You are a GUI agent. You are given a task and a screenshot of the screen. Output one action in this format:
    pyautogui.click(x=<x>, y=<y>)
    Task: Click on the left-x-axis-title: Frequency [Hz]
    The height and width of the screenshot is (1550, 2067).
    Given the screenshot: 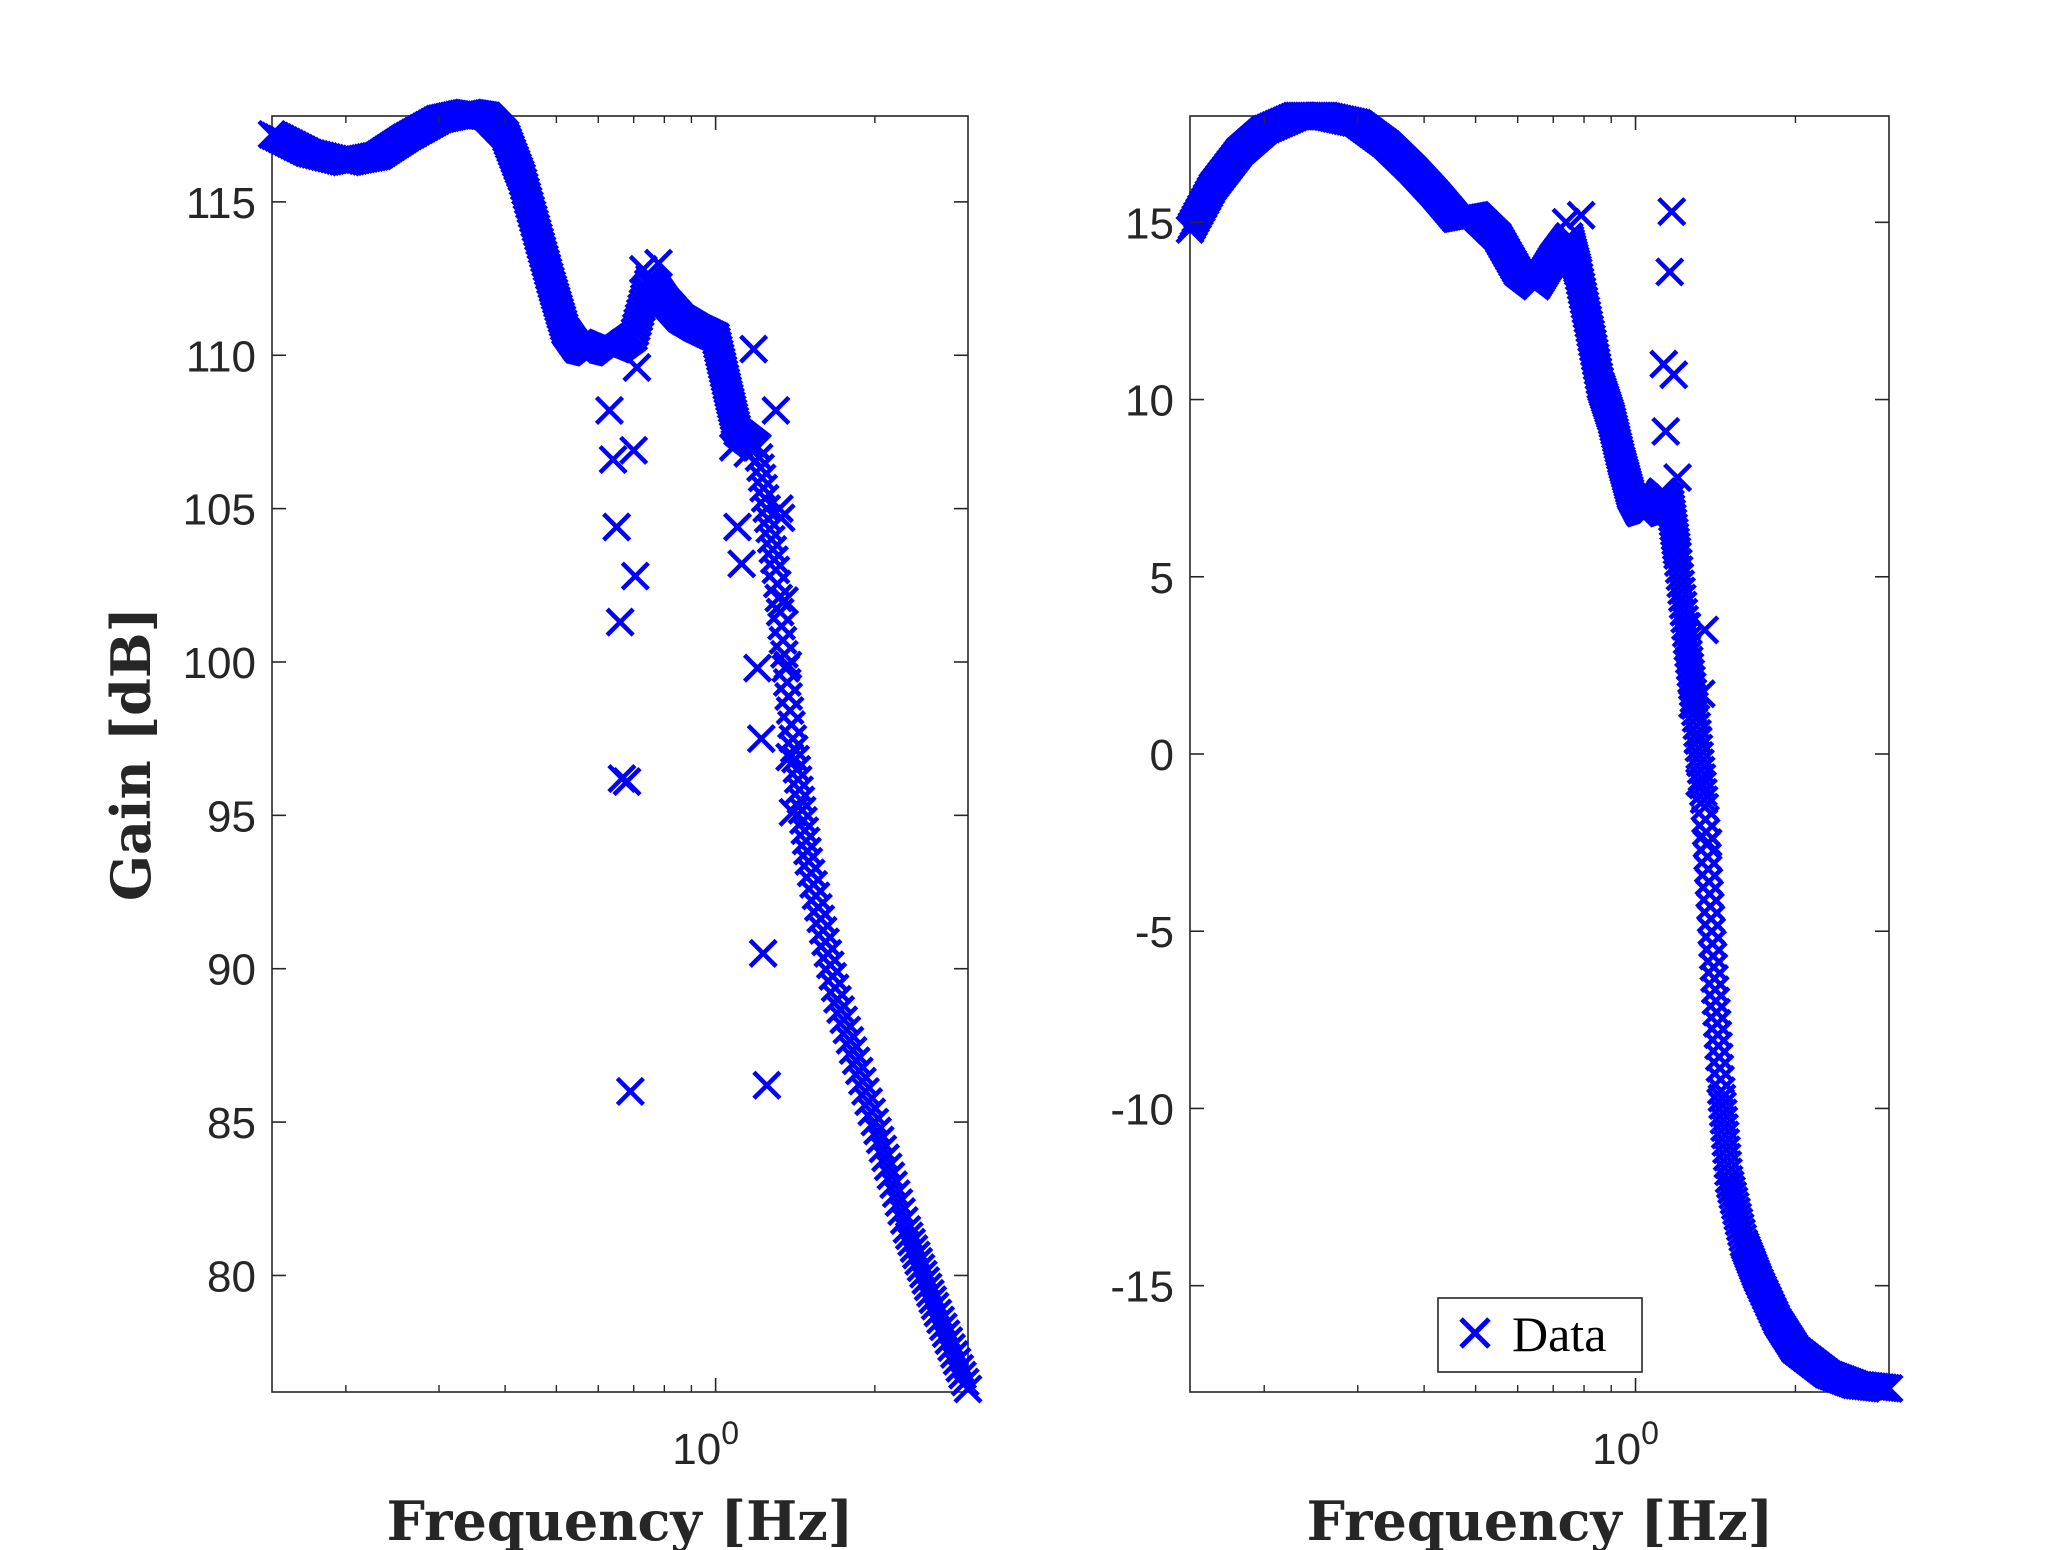 What is the action you would take?
    pyautogui.click(x=620, y=1519)
    